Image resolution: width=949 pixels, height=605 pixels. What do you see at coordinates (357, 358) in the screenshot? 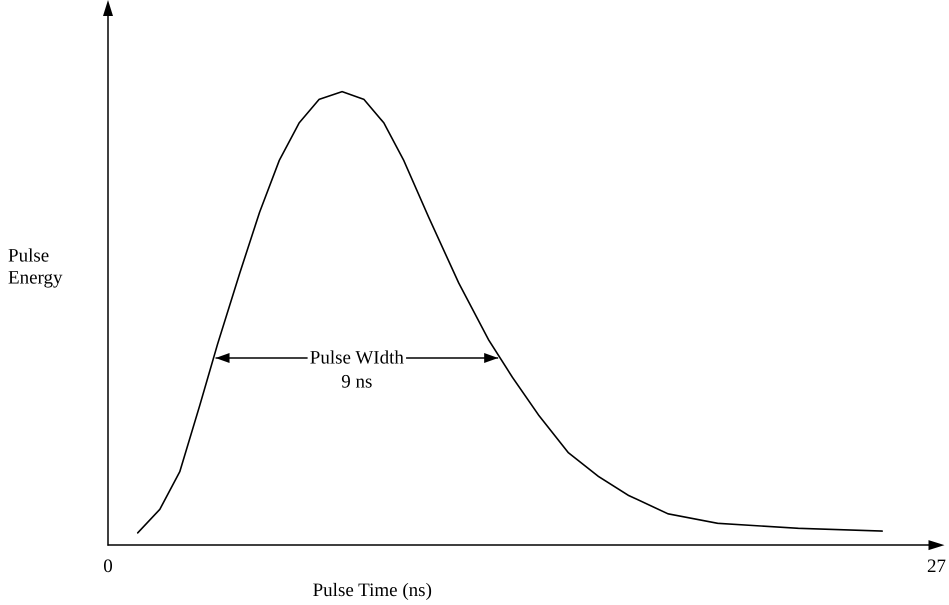
I see `annotation: Pulse WIdth` at bounding box center [357, 358].